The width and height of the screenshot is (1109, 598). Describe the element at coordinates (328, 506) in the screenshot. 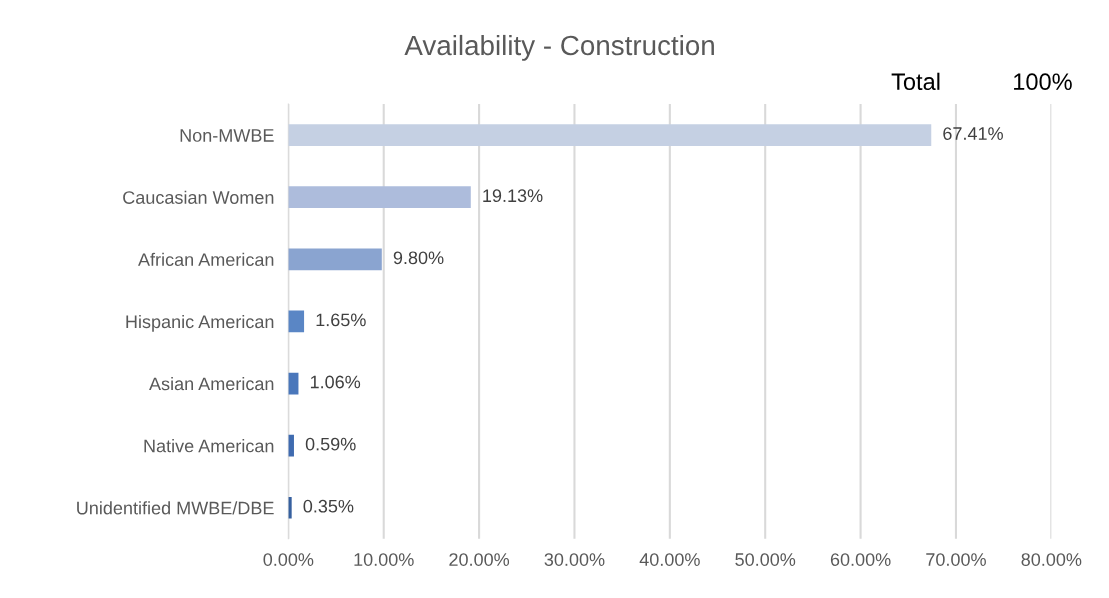

I see `data-label: 0.35%` at that location.